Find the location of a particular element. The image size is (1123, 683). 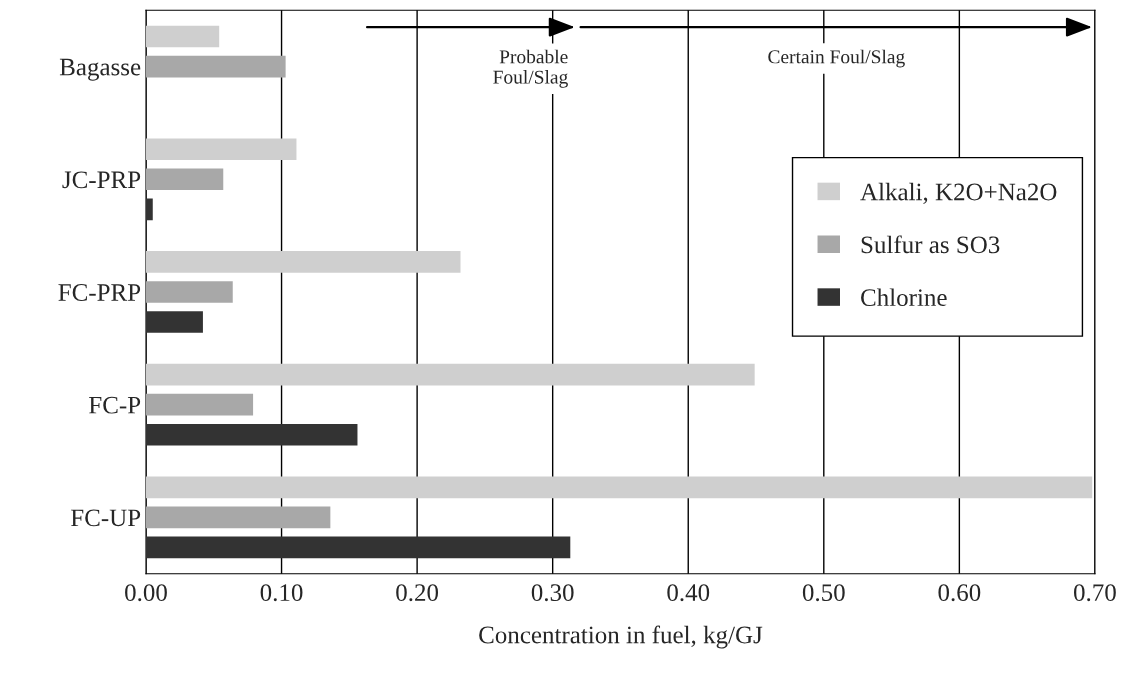

x-tick-label: 0.30 is located at coordinates (552, 593).